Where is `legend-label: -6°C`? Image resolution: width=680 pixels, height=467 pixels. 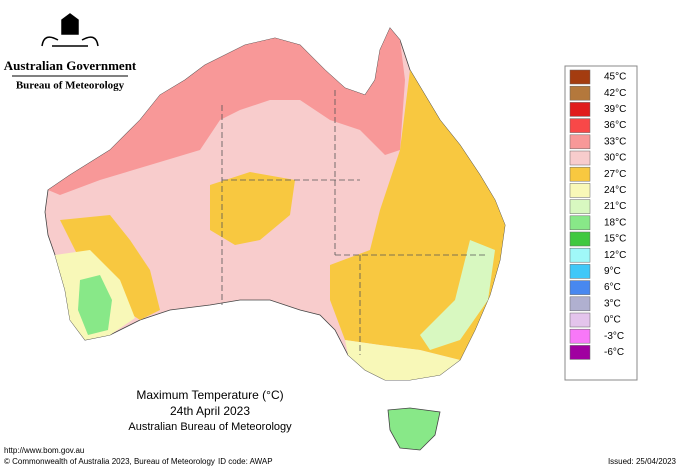
legend-label: -6°C is located at coordinates (614, 352).